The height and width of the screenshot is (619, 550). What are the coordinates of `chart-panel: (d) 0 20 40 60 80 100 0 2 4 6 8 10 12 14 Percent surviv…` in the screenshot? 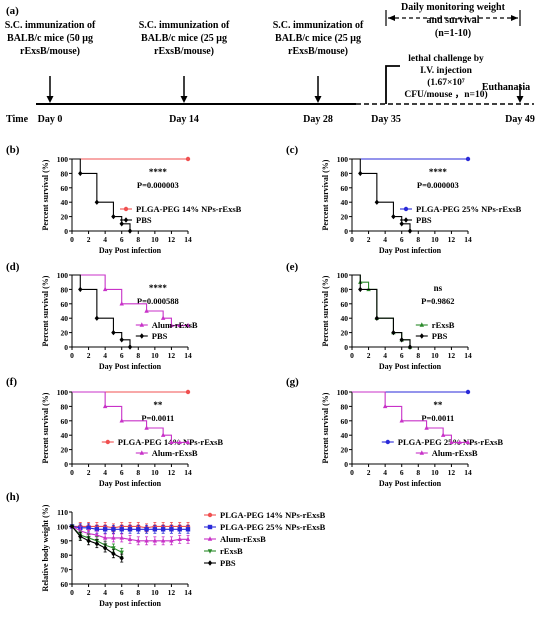 It's located at (102, 316).